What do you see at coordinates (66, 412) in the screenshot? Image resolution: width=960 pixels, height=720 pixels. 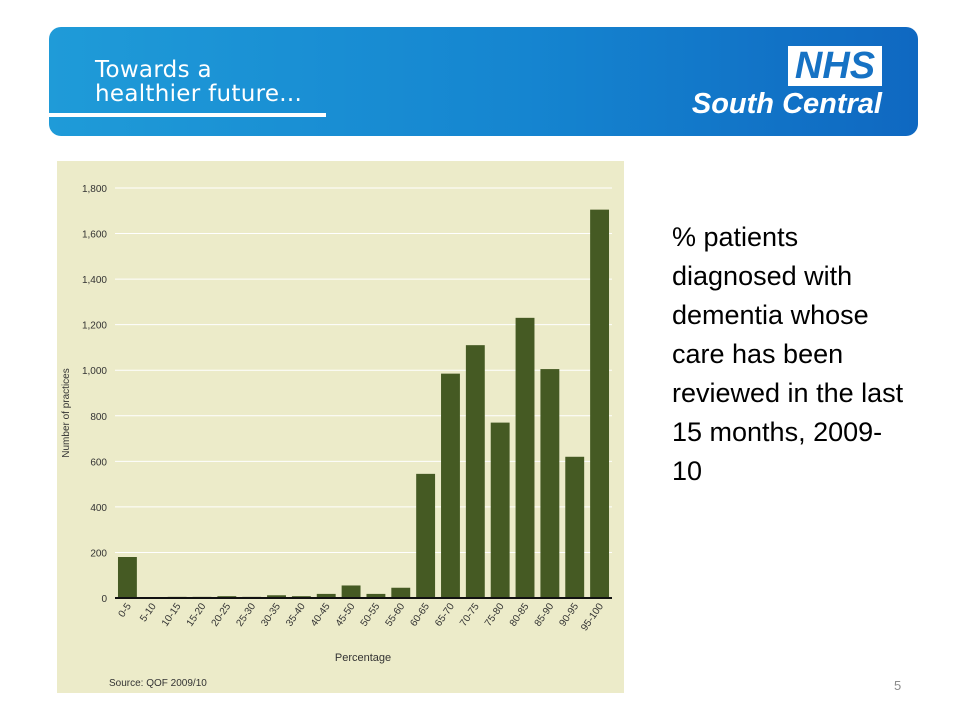 I see `y-axis-label: Number of practices` at bounding box center [66, 412].